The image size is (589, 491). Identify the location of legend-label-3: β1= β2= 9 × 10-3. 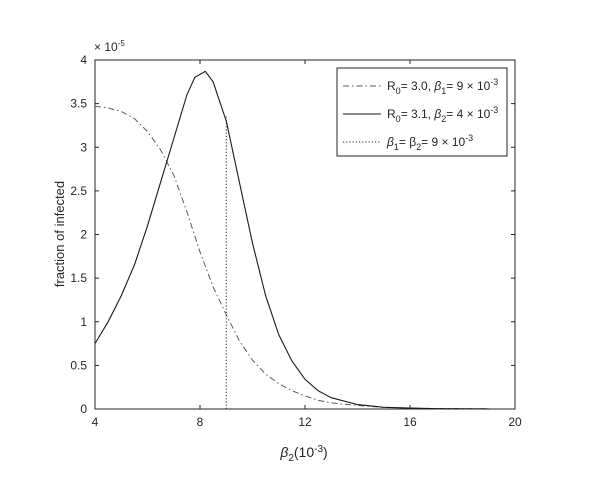
(429, 142).